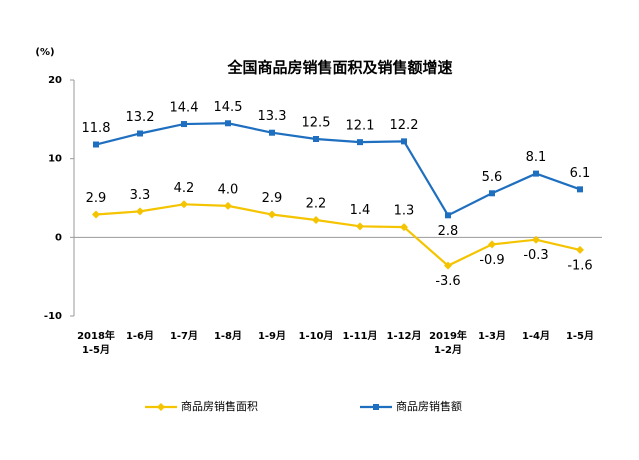  I want to click on data-label: -3.6, so click(447, 281).